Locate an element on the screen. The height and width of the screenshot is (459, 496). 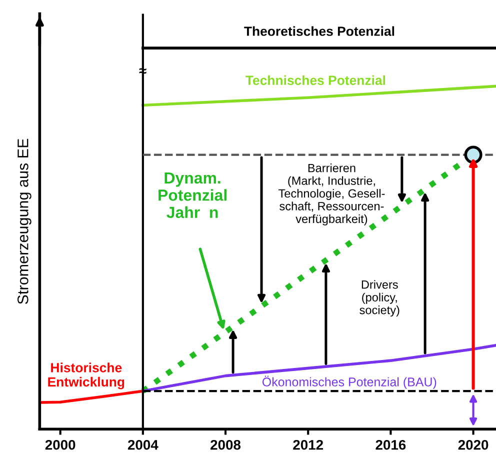
x-tick-label: 2000 is located at coordinates (60, 445).